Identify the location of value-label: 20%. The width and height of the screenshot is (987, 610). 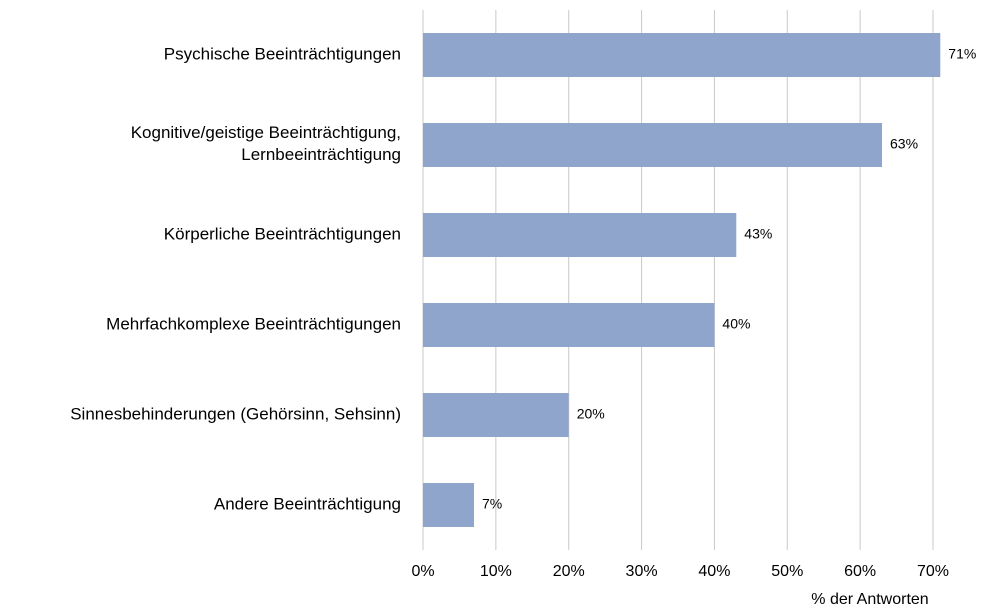
(591, 414).